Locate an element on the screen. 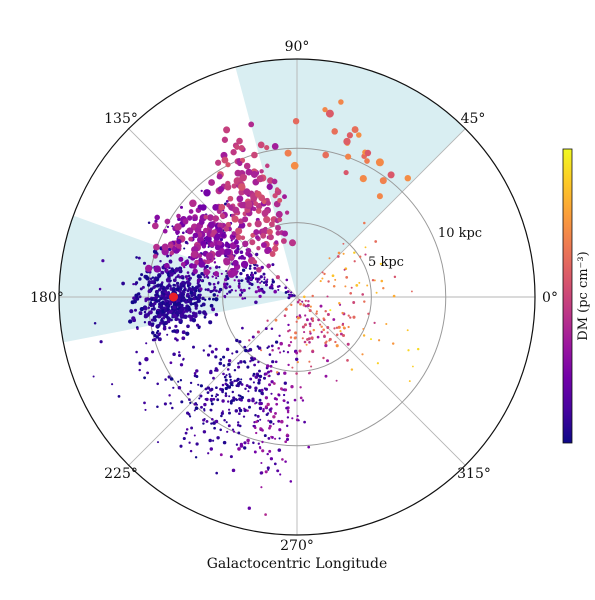 The height and width of the screenshot is (600, 595). angle-tick-label-315: 315° is located at coordinates (474, 474).